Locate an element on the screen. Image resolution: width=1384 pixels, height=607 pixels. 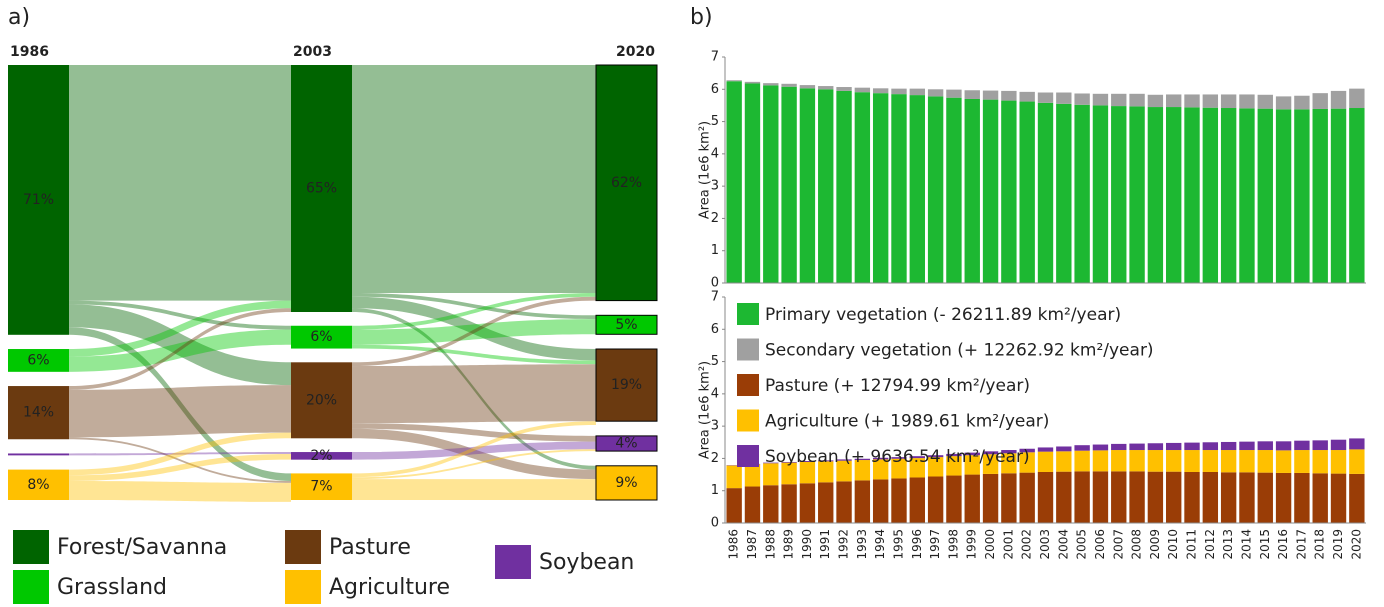
node-label: 19% is located at coordinates (626, 385).